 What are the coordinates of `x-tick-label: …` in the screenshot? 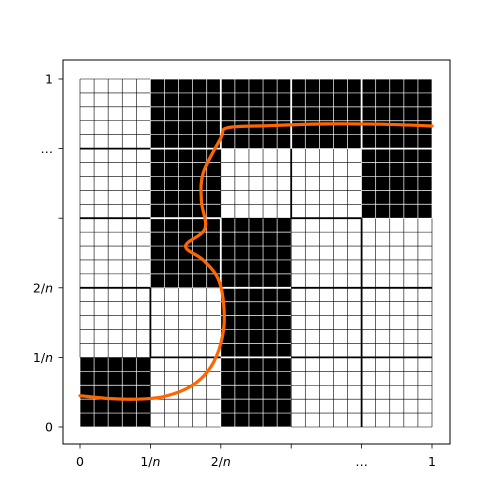 It's located at (361, 461).